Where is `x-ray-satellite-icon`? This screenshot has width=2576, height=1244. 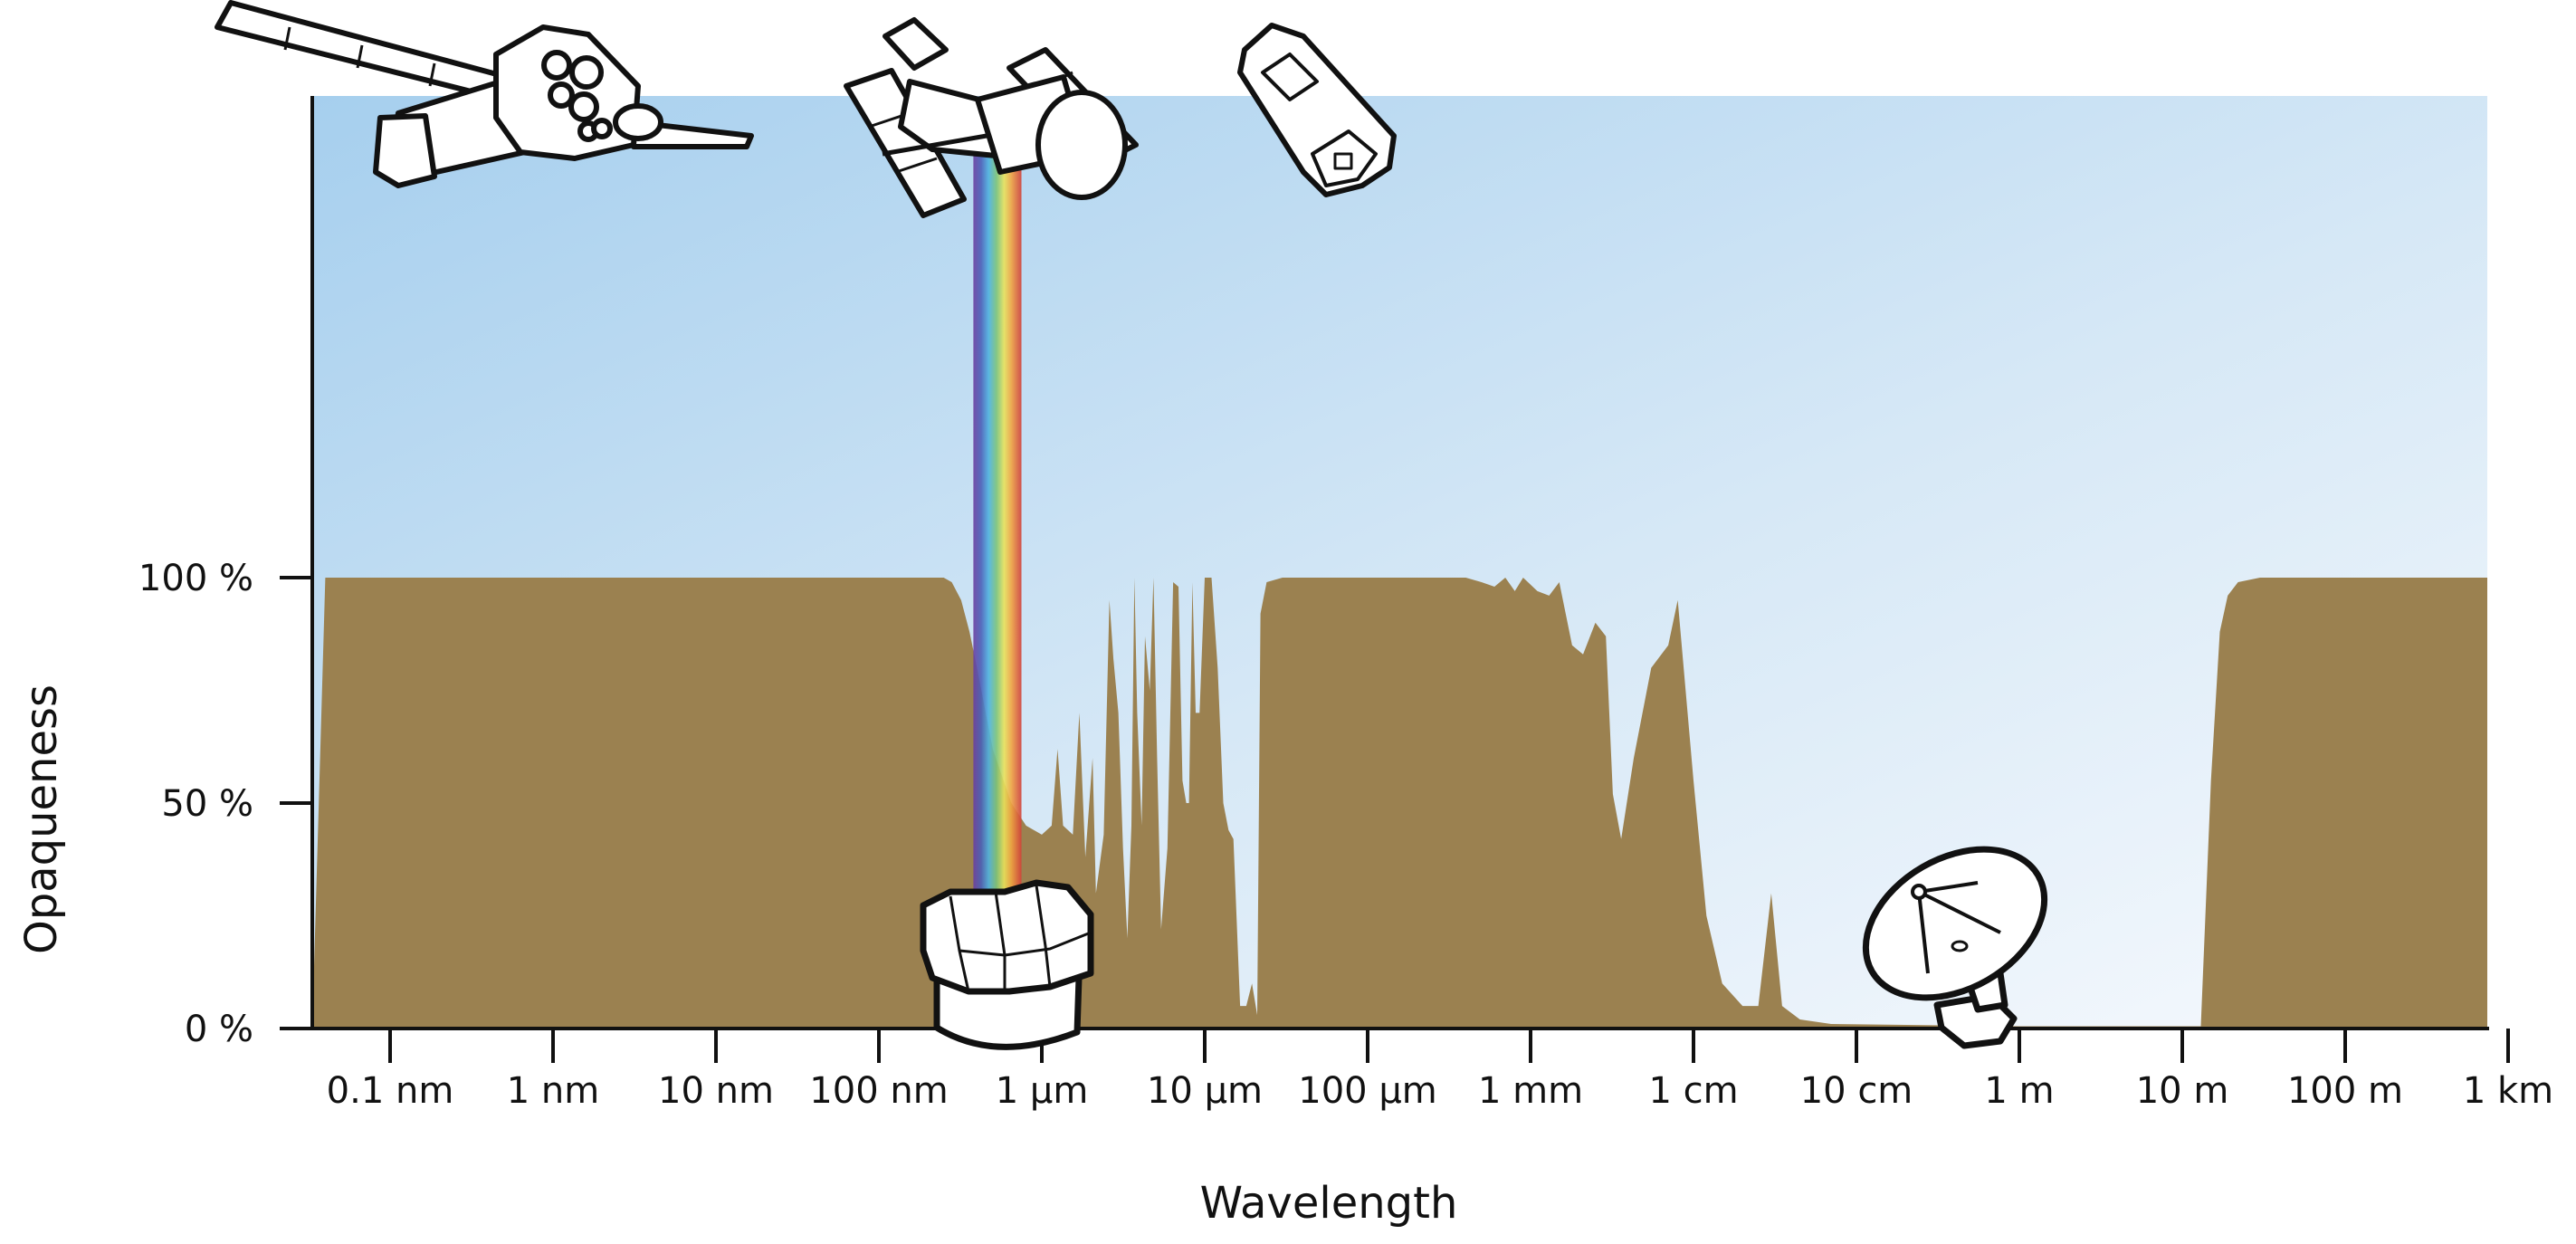 x-ray-satellite-icon is located at coordinates (484, 94).